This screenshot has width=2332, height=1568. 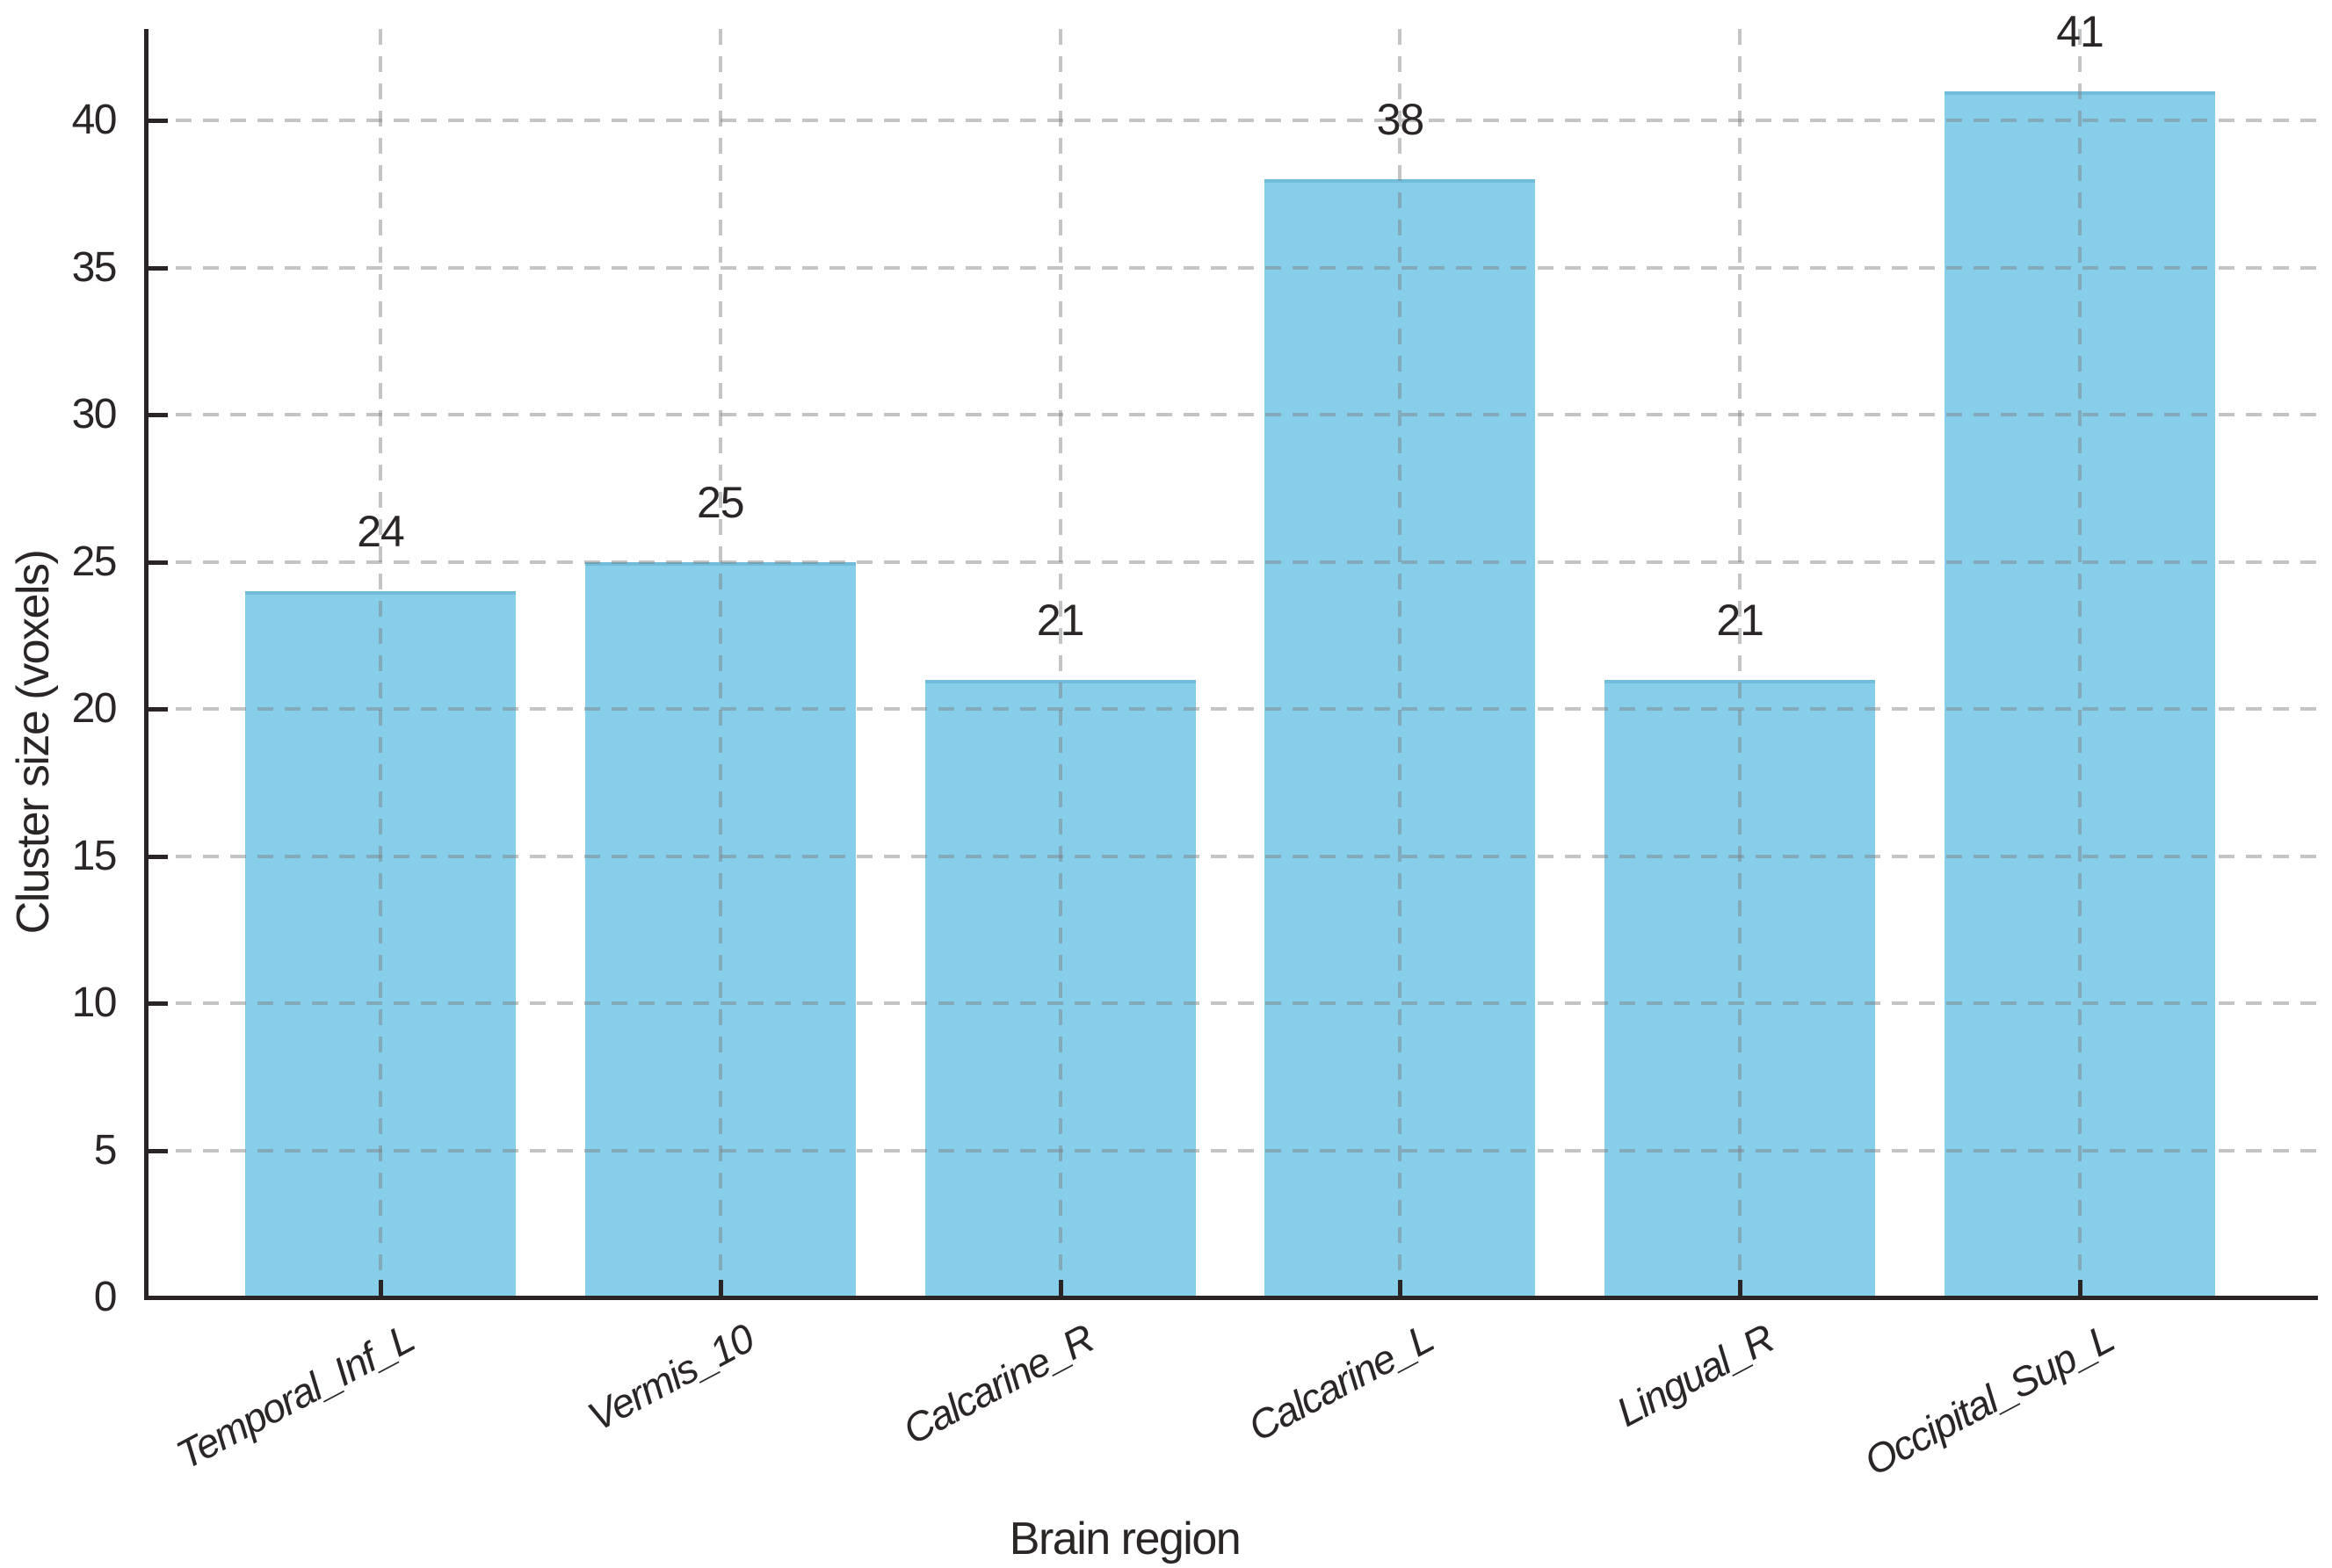 I want to click on y-tick-label: 5, so click(x=105, y=1150).